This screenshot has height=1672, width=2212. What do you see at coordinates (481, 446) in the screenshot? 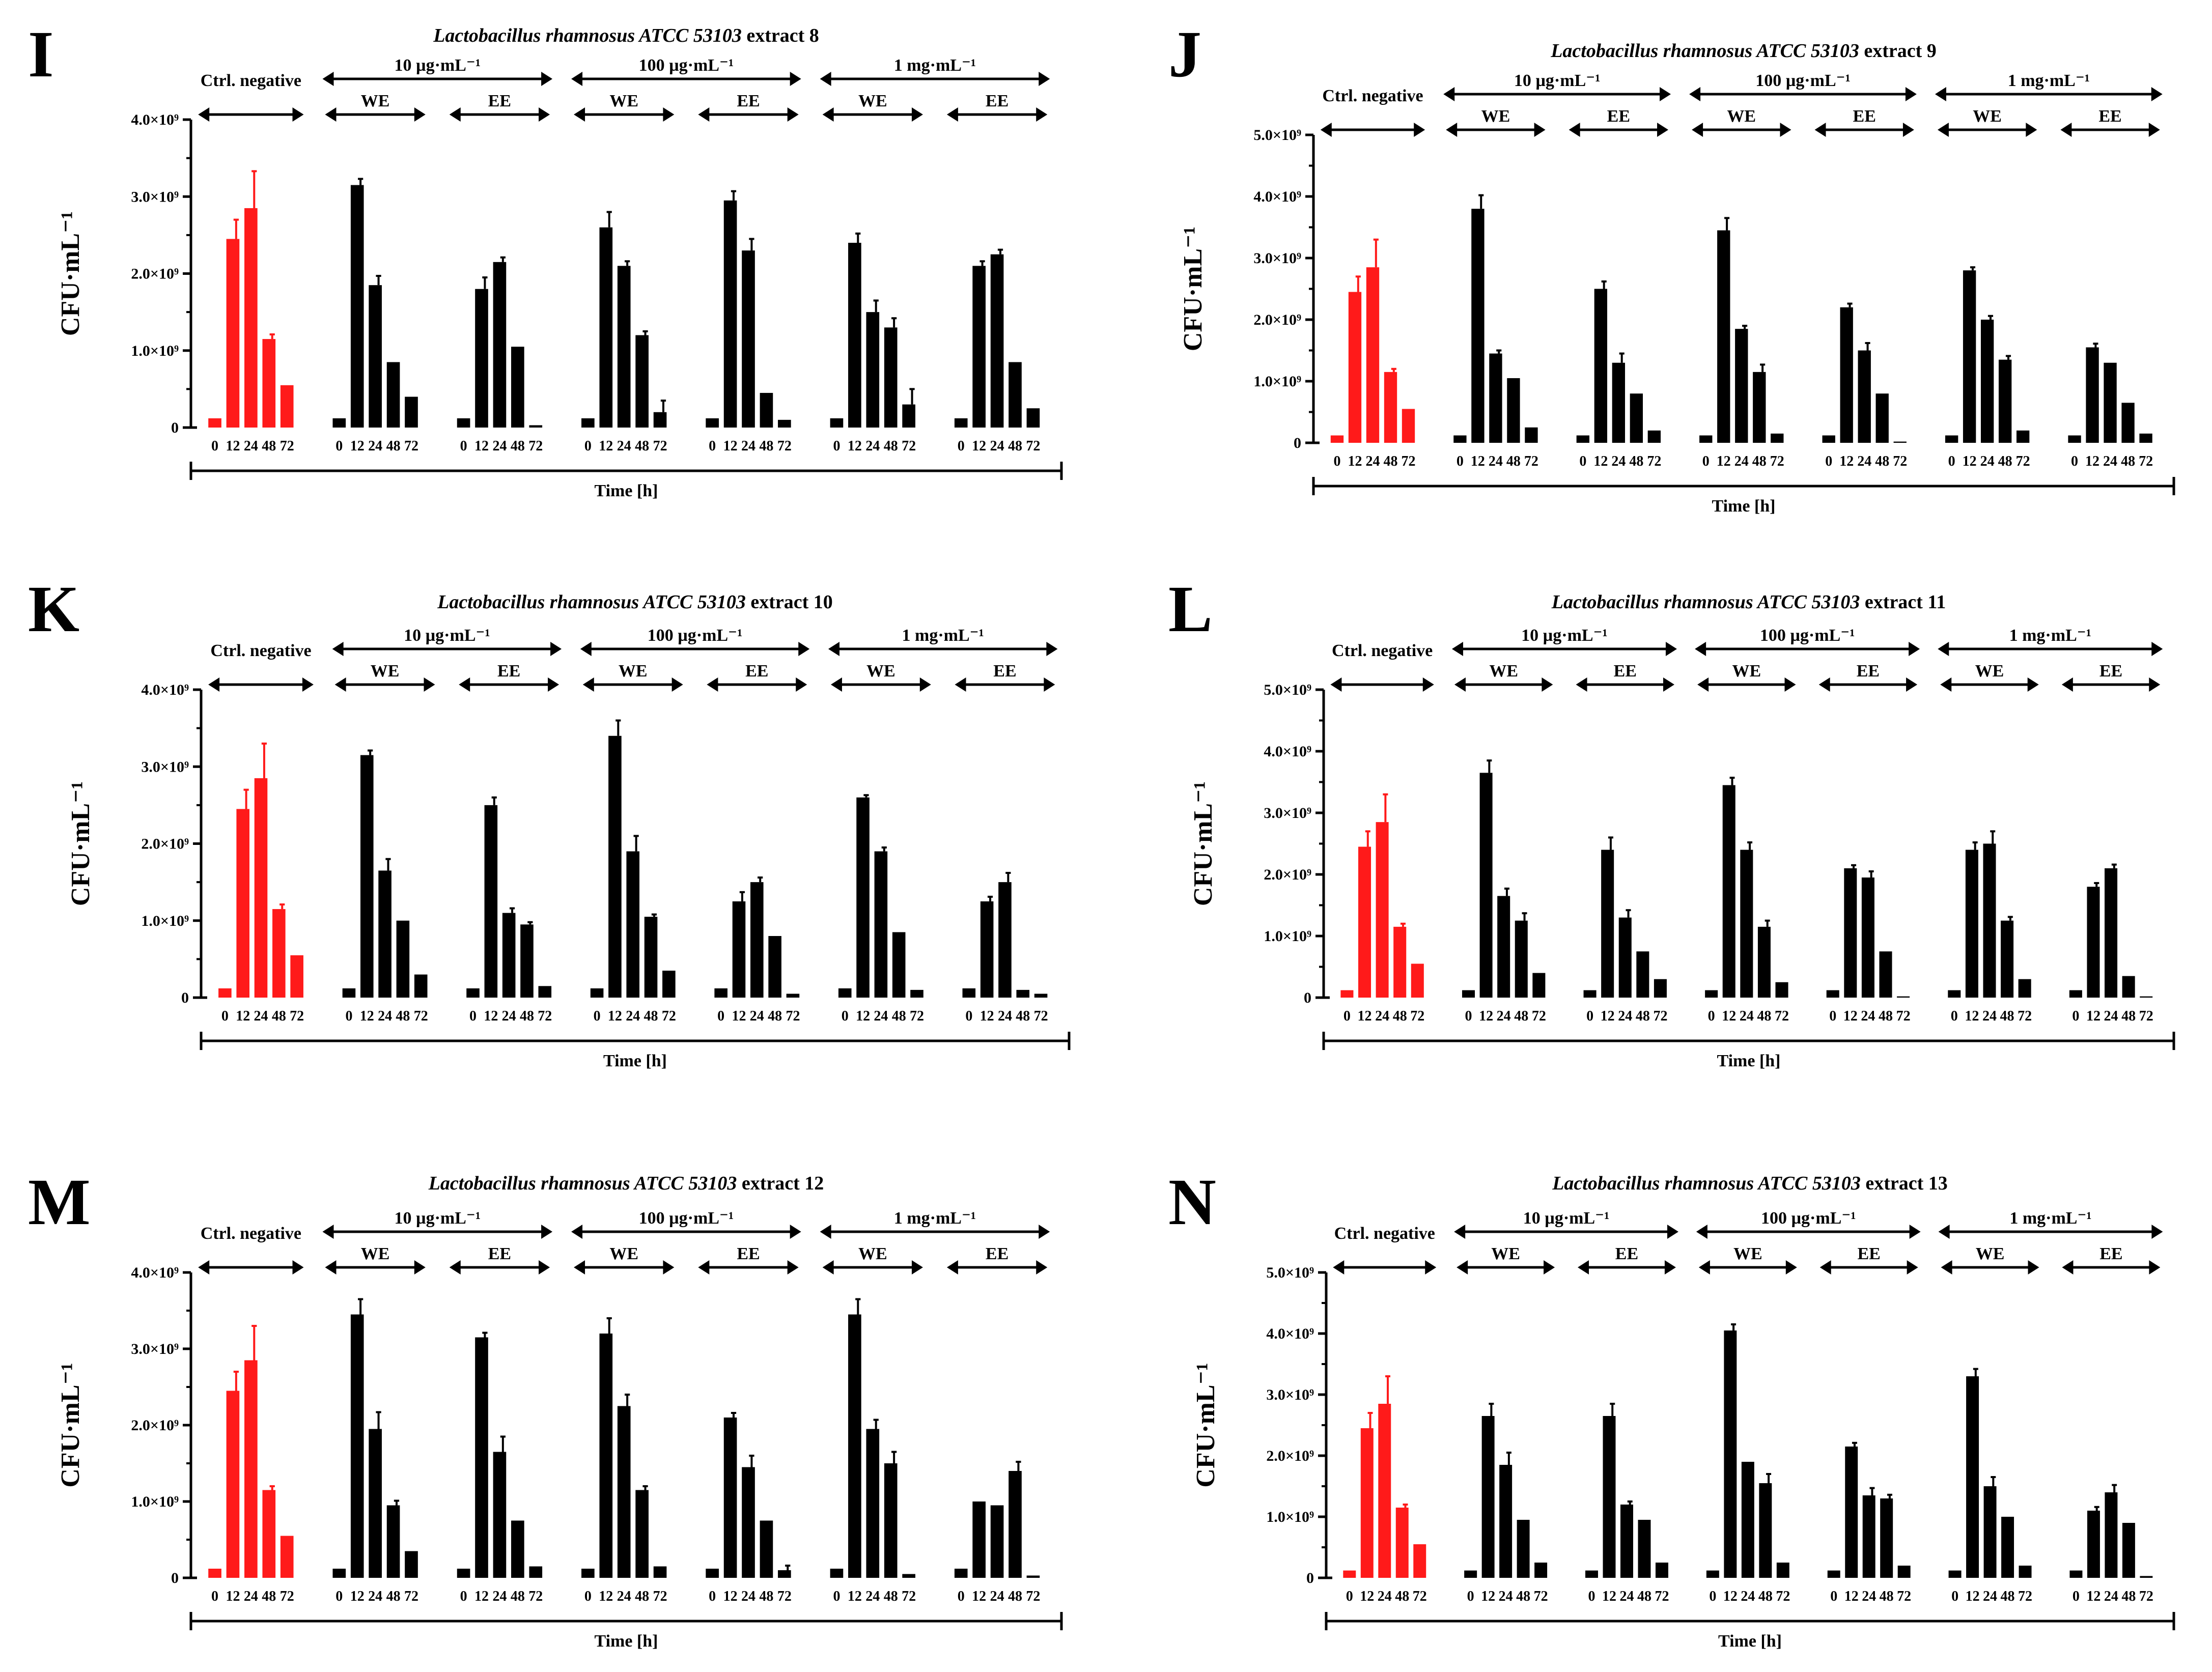
I see `x-tick-label-i-2-1: 12` at bounding box center [481, 446].